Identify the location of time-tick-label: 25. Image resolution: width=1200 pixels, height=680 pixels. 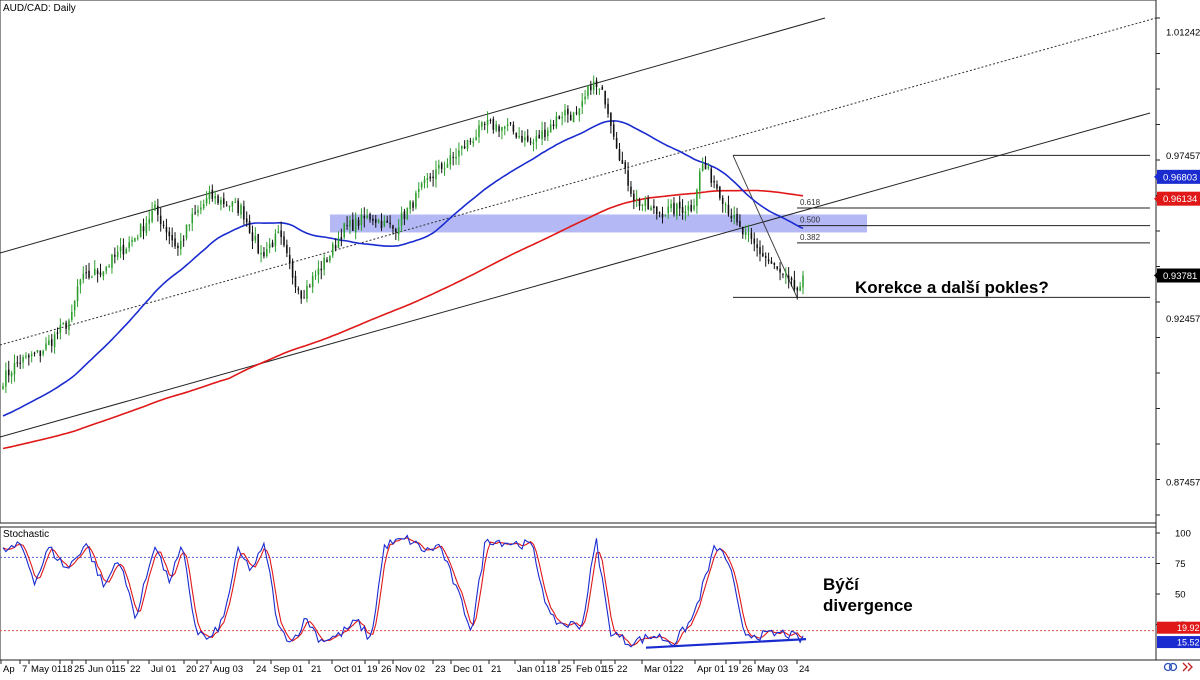
(79, 669).